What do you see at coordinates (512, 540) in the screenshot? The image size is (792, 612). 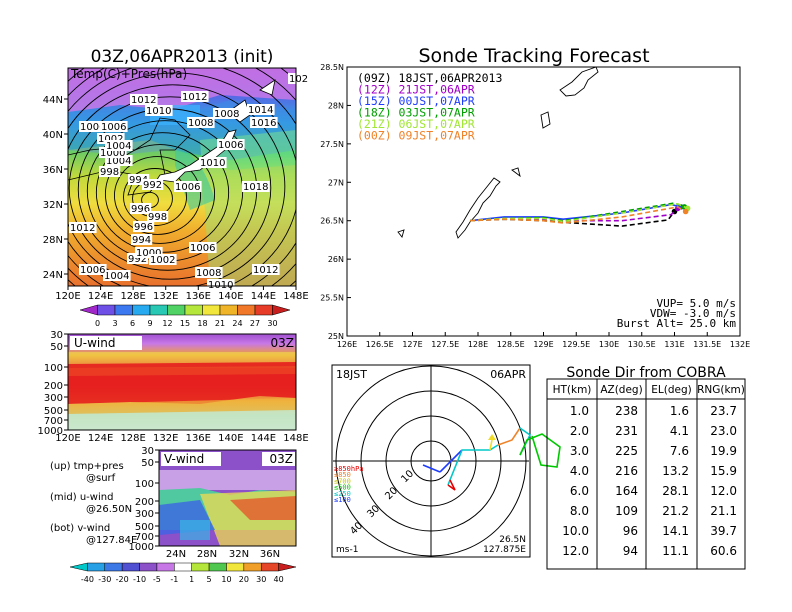 I see `polar-location-lat: 26.5N` at bounding box center [512, 540].